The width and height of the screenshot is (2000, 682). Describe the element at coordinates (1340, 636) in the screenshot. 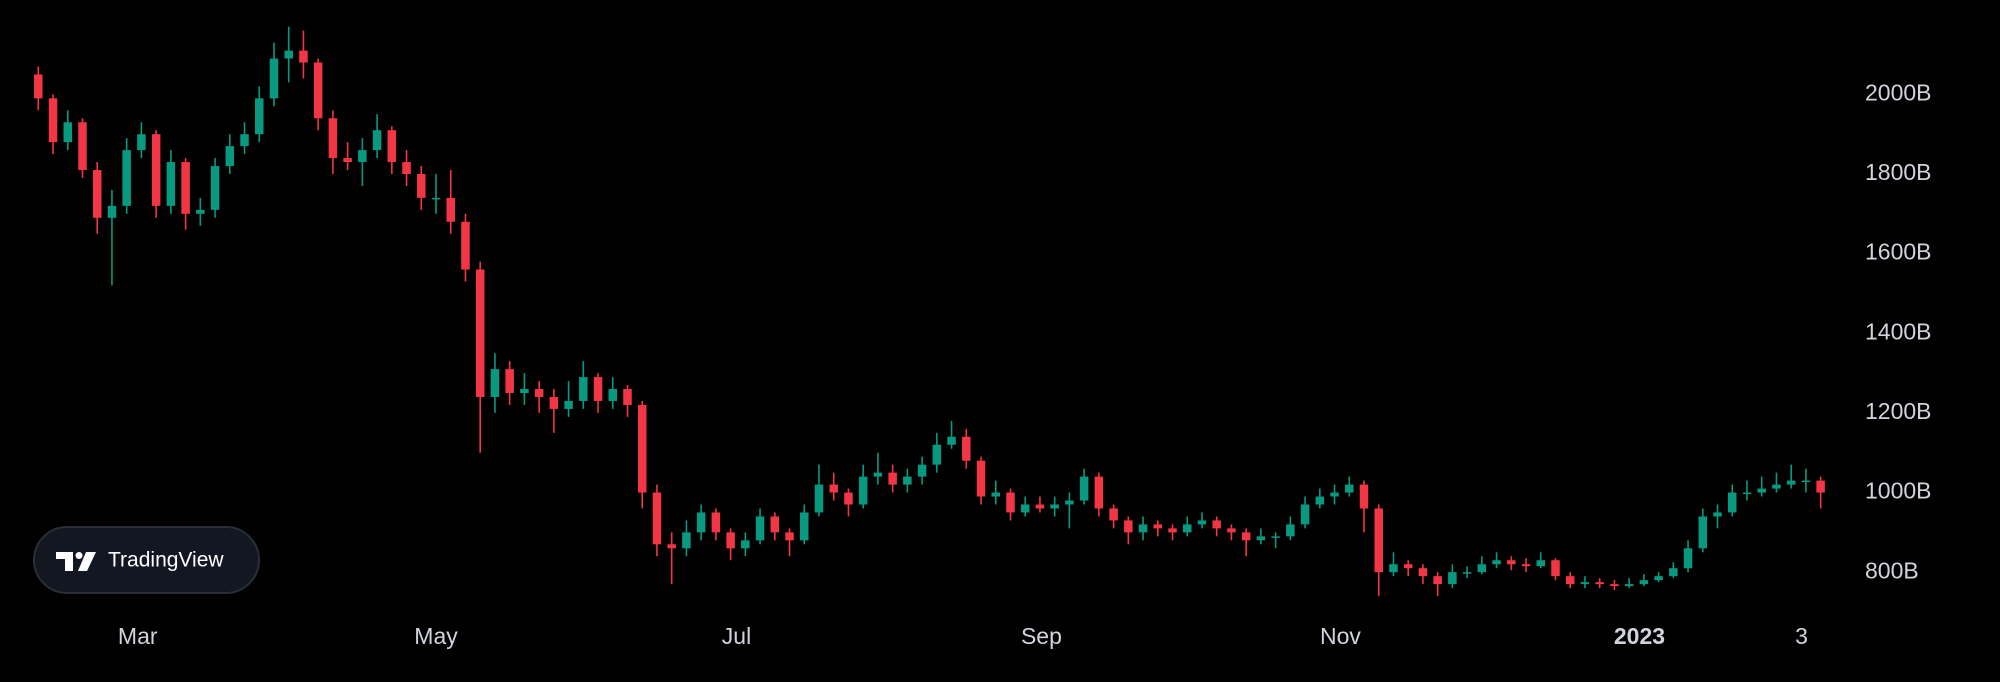

I see `x-tick-label: Nov` at that location.